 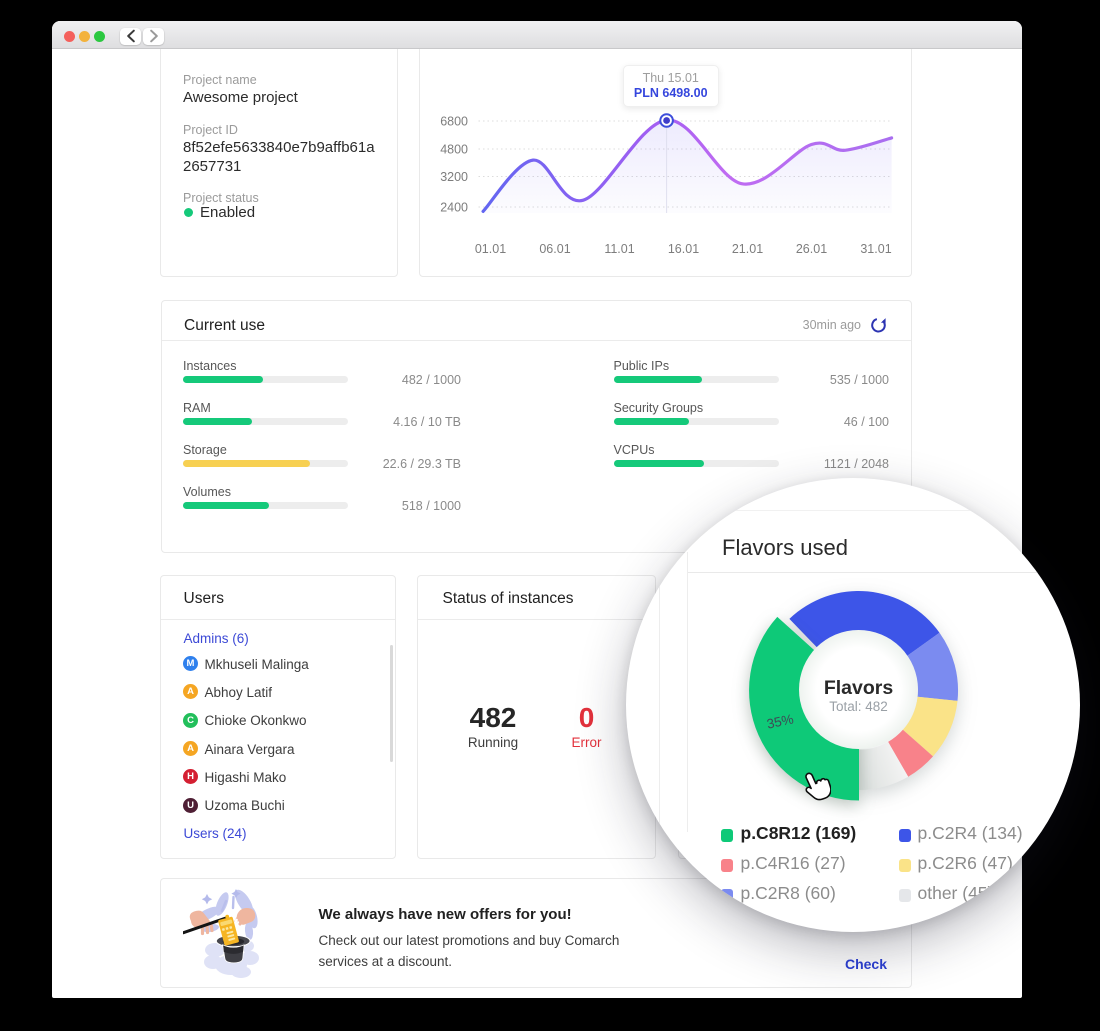 I want to click on svg-text: 11.01, so click(x=619, y=249).